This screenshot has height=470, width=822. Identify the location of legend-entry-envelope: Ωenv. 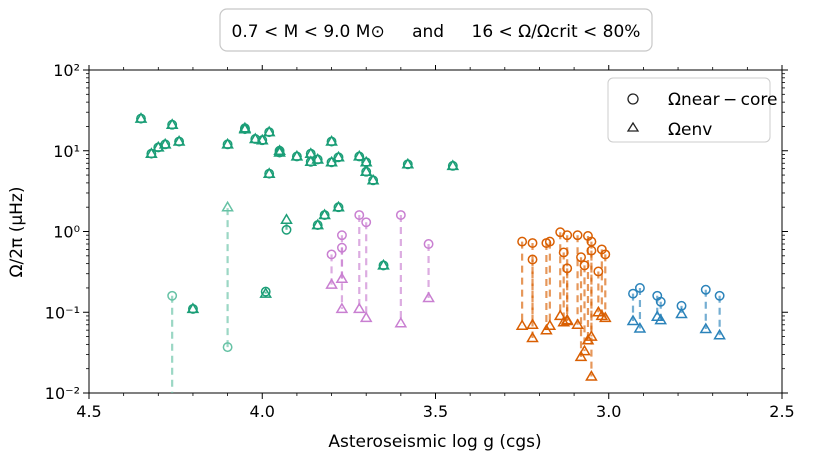
(690, 130).